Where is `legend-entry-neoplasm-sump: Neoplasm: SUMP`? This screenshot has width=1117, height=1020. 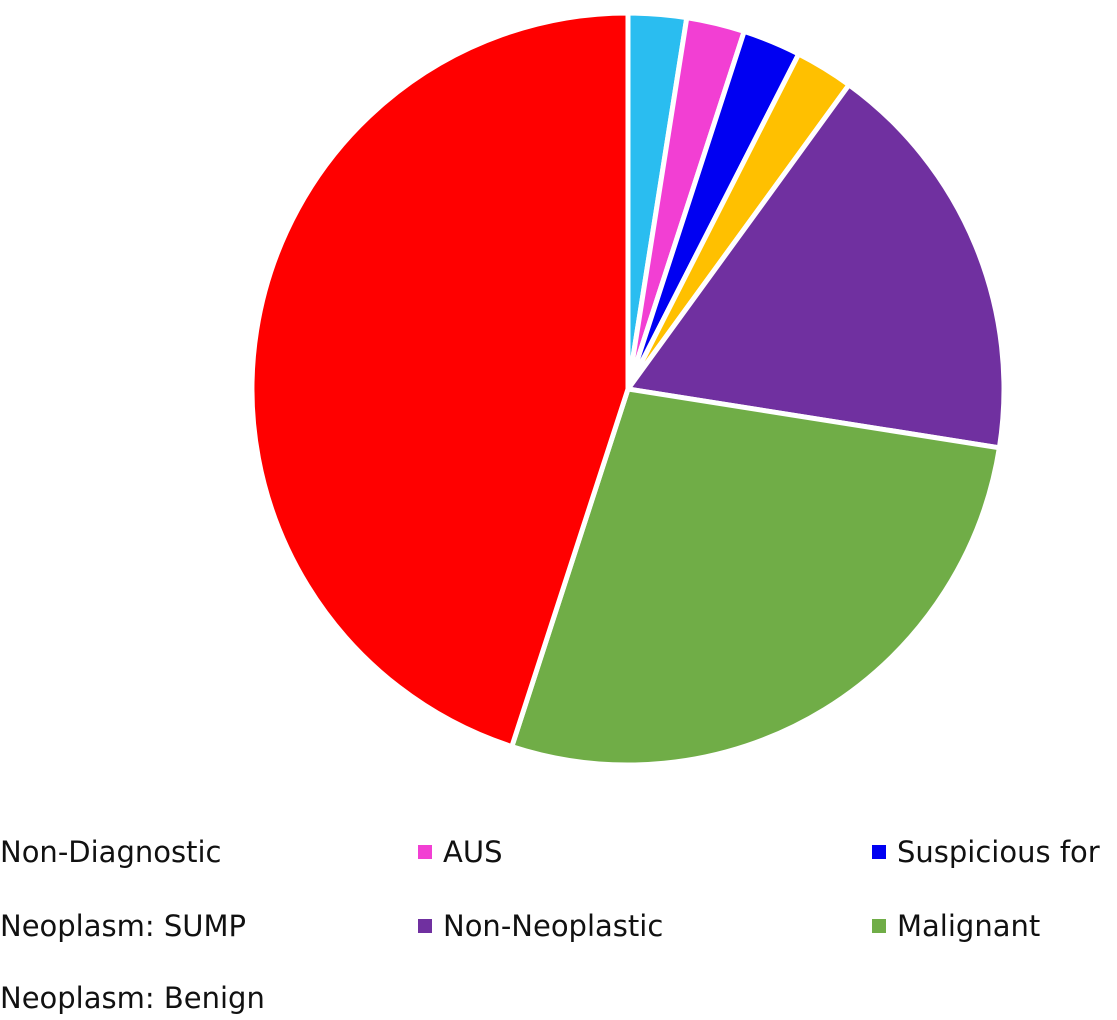
legend-entry-neoplasm-sump: Neoplasm: SUMP is located at coordinates (123, 926).